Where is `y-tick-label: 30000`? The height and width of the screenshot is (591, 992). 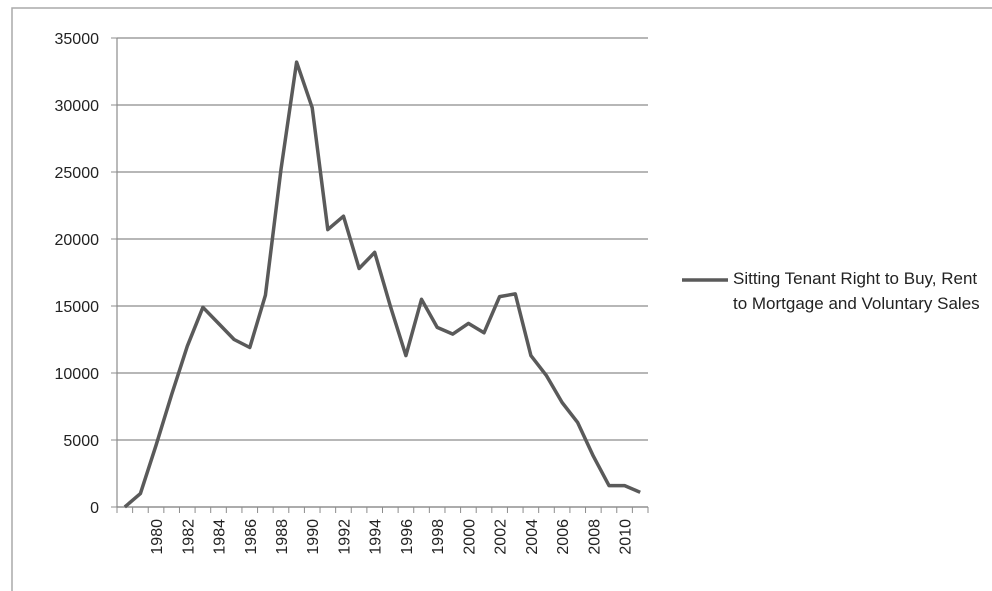 y-tick-label: 30000 is located at coordinates (77, 106).